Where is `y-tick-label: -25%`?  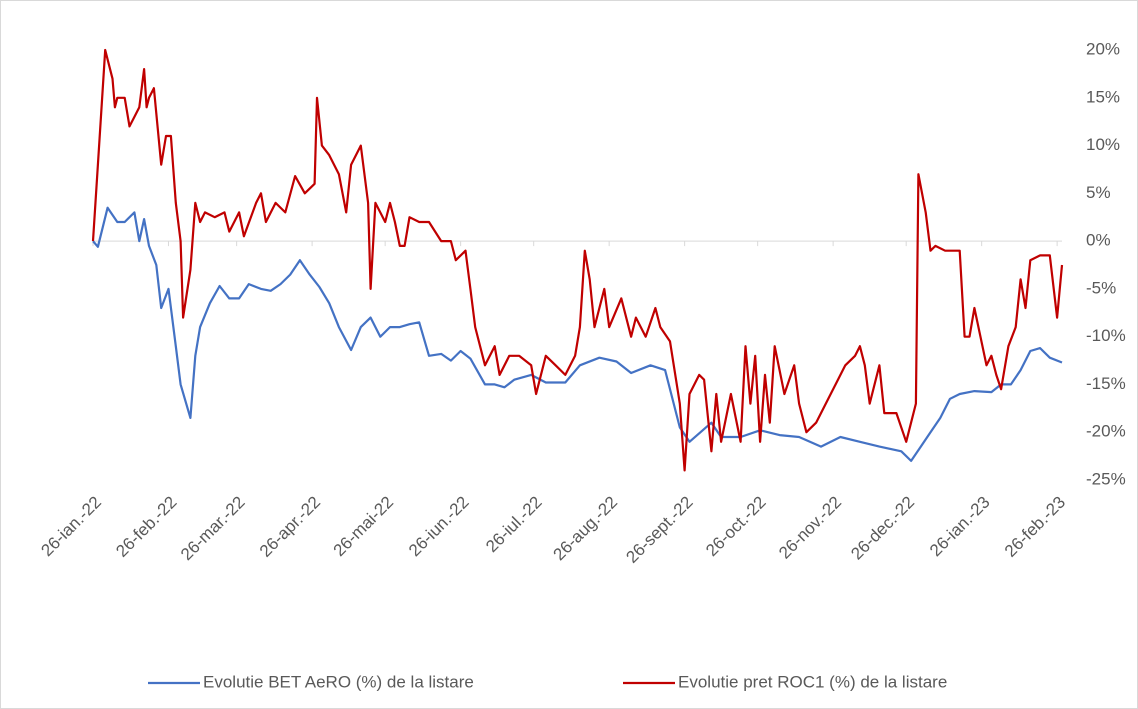 y-tick-label: -25% is located at coordinates (1106, 478).